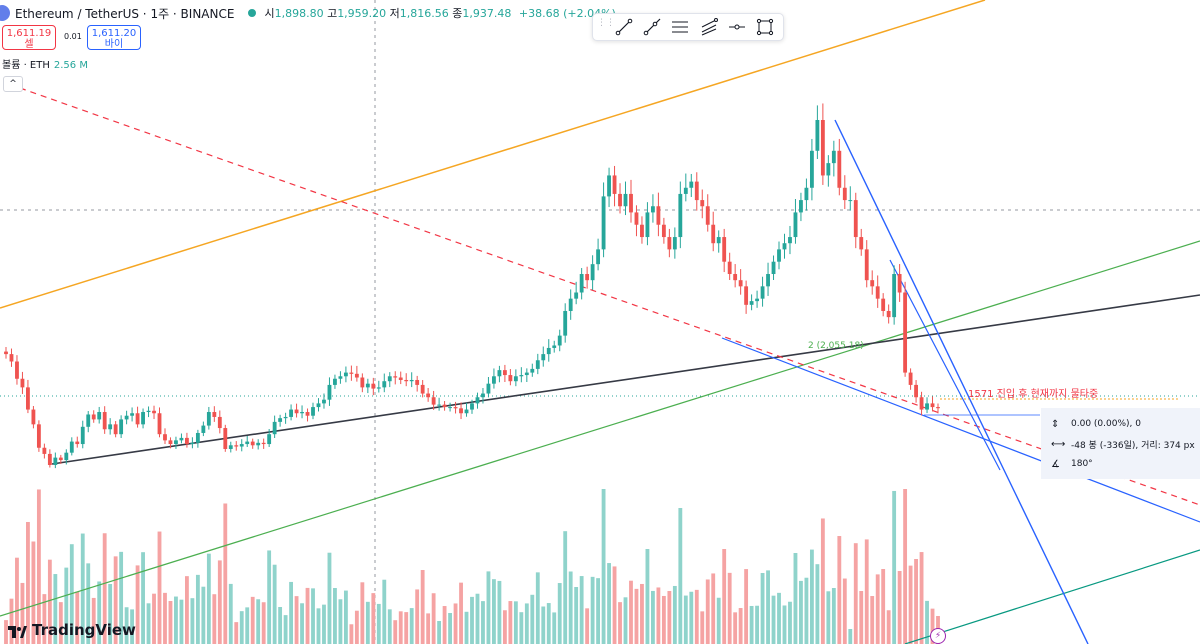  I want to click on horizontal-ray-icon, so click(736, 27).